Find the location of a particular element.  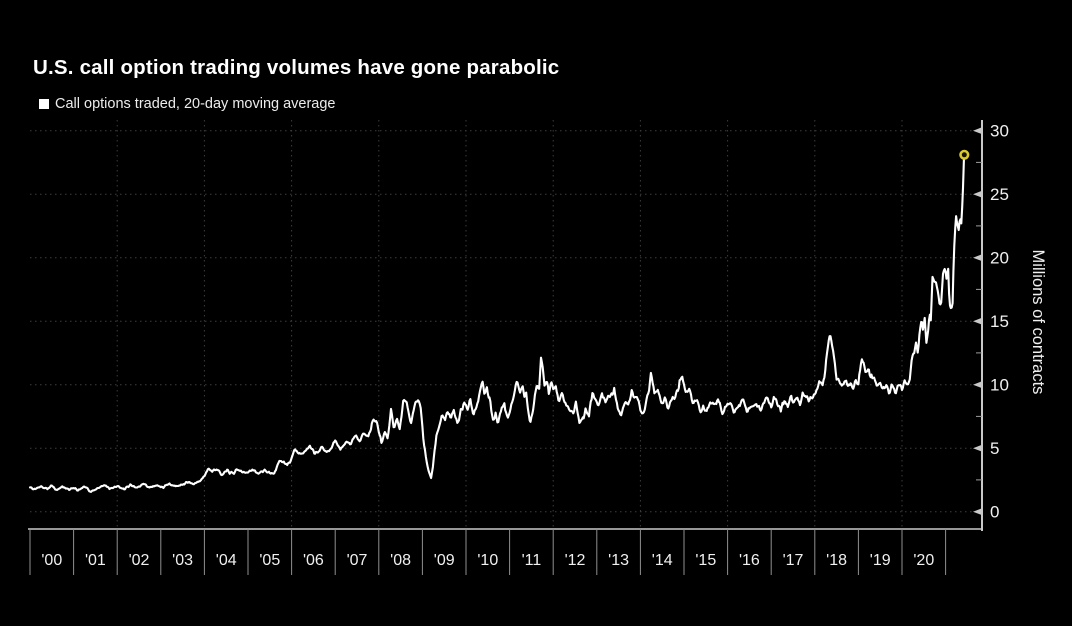

x-tick-label: '15 is located at coordinates (705, 560).